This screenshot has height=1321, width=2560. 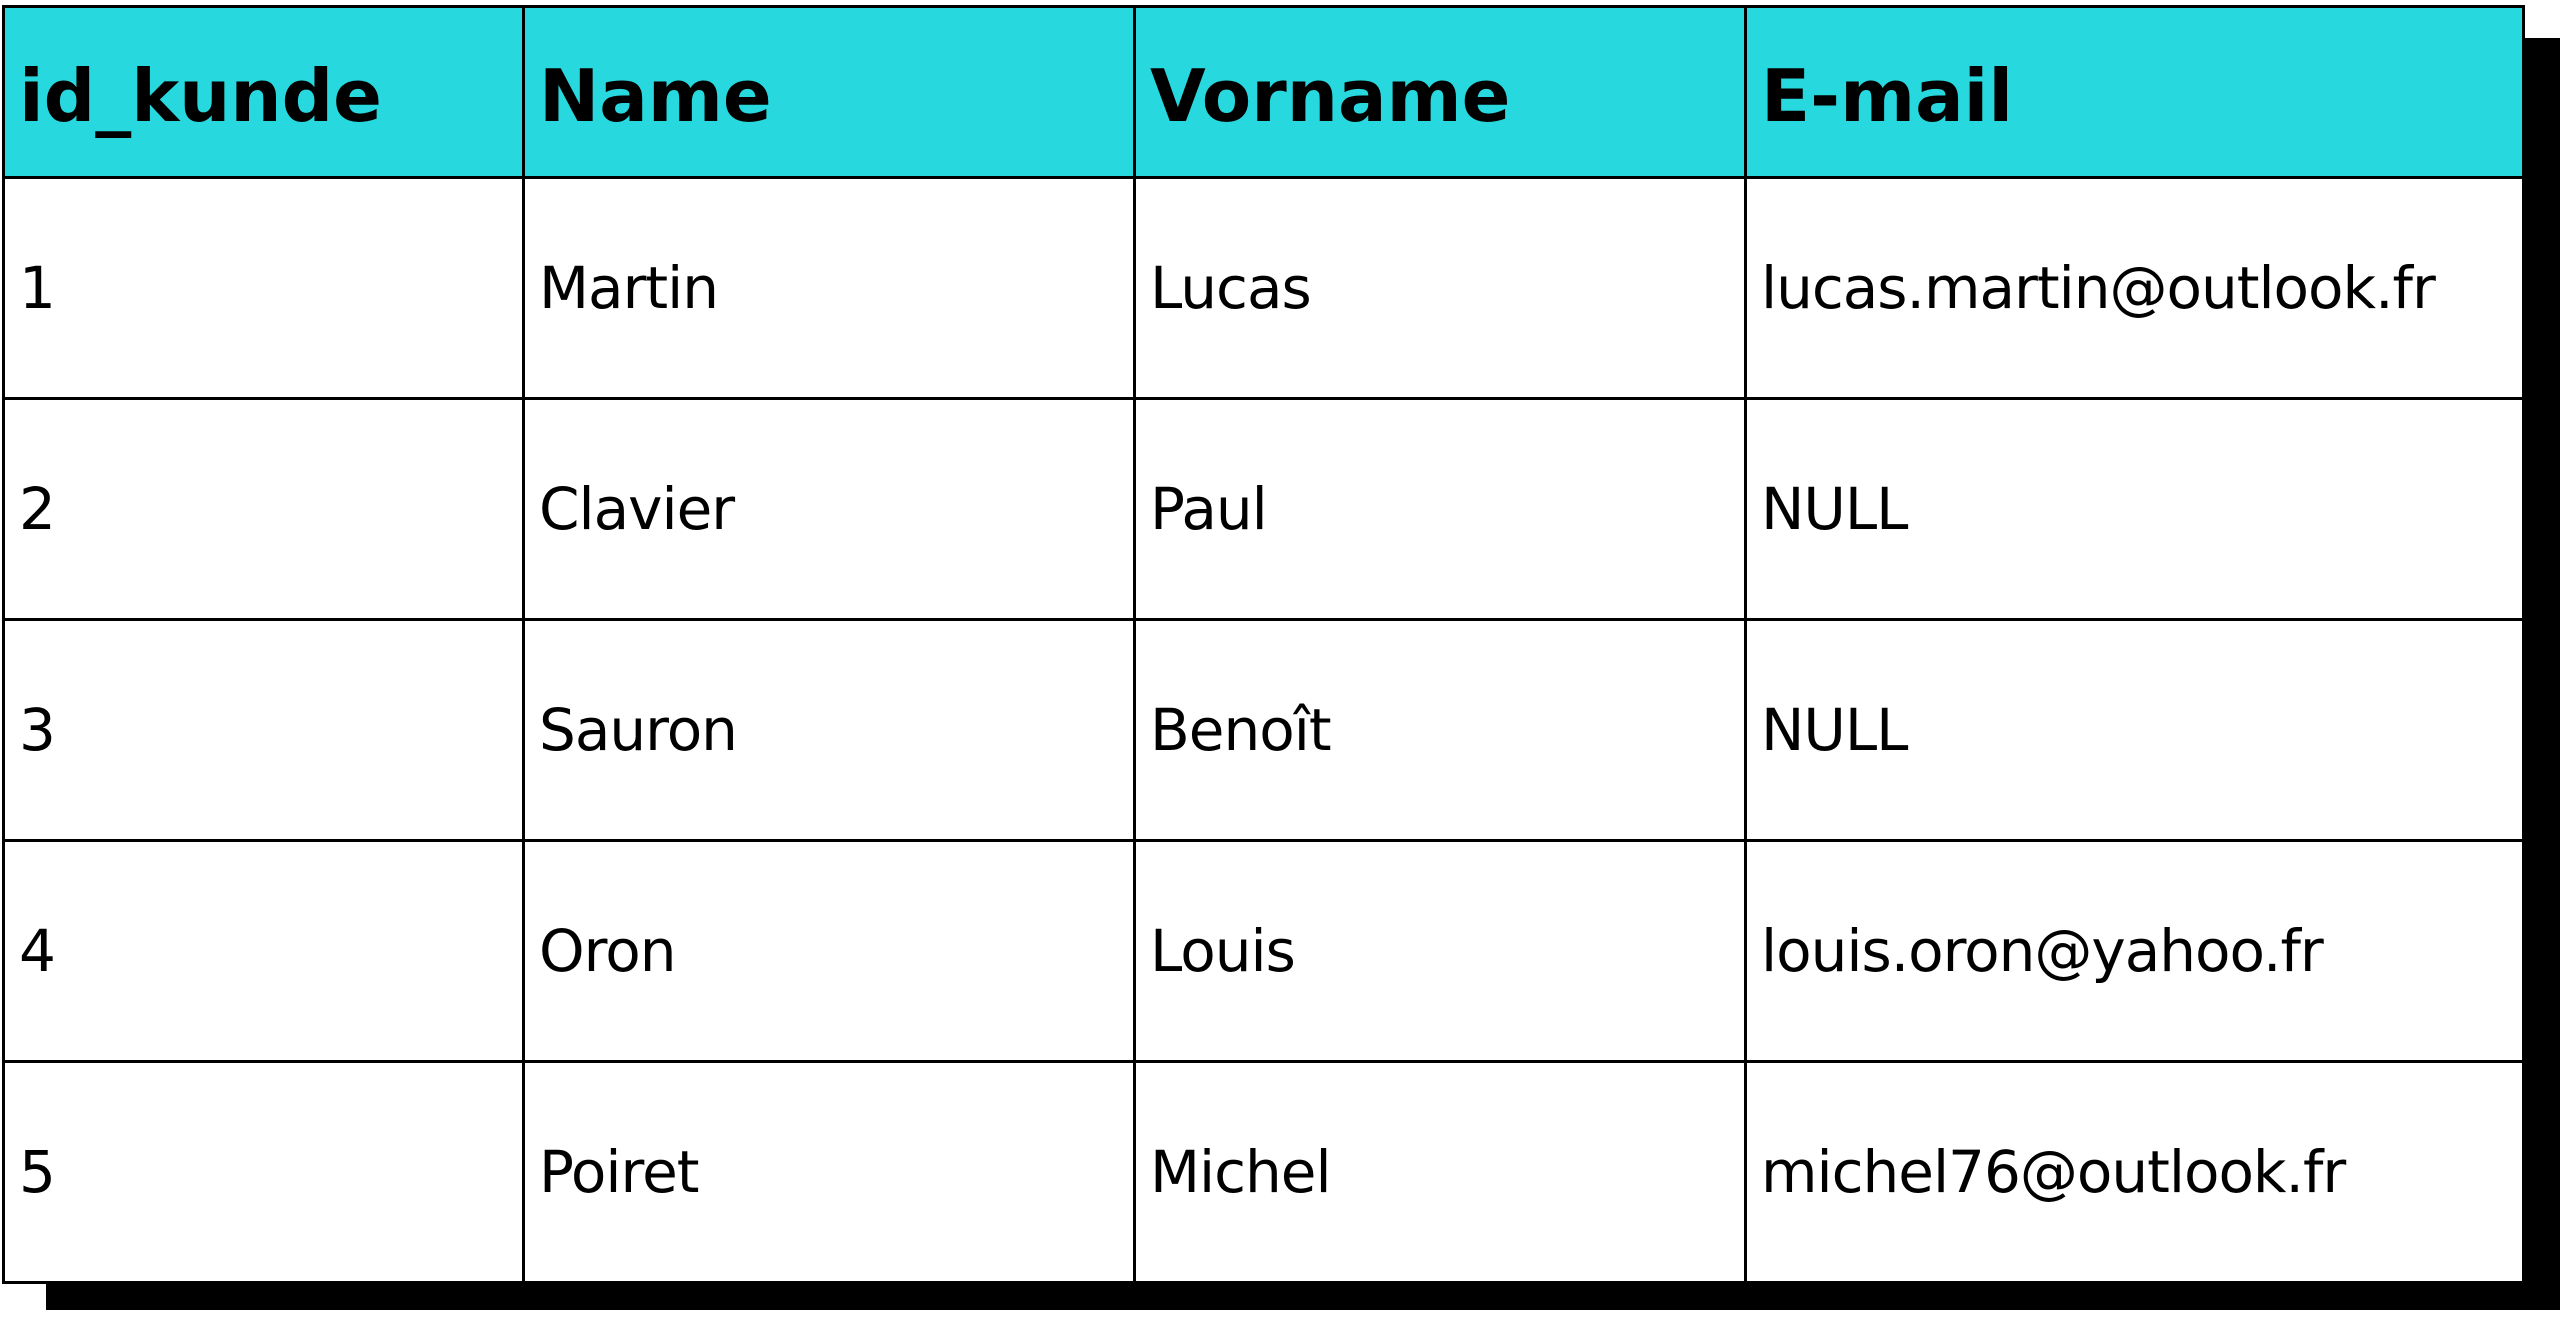 What do you see at coordinates (1440, 92) in the screenshot?
I see `column-header-vorname: Vorname` at bounding box center [1440, 92].